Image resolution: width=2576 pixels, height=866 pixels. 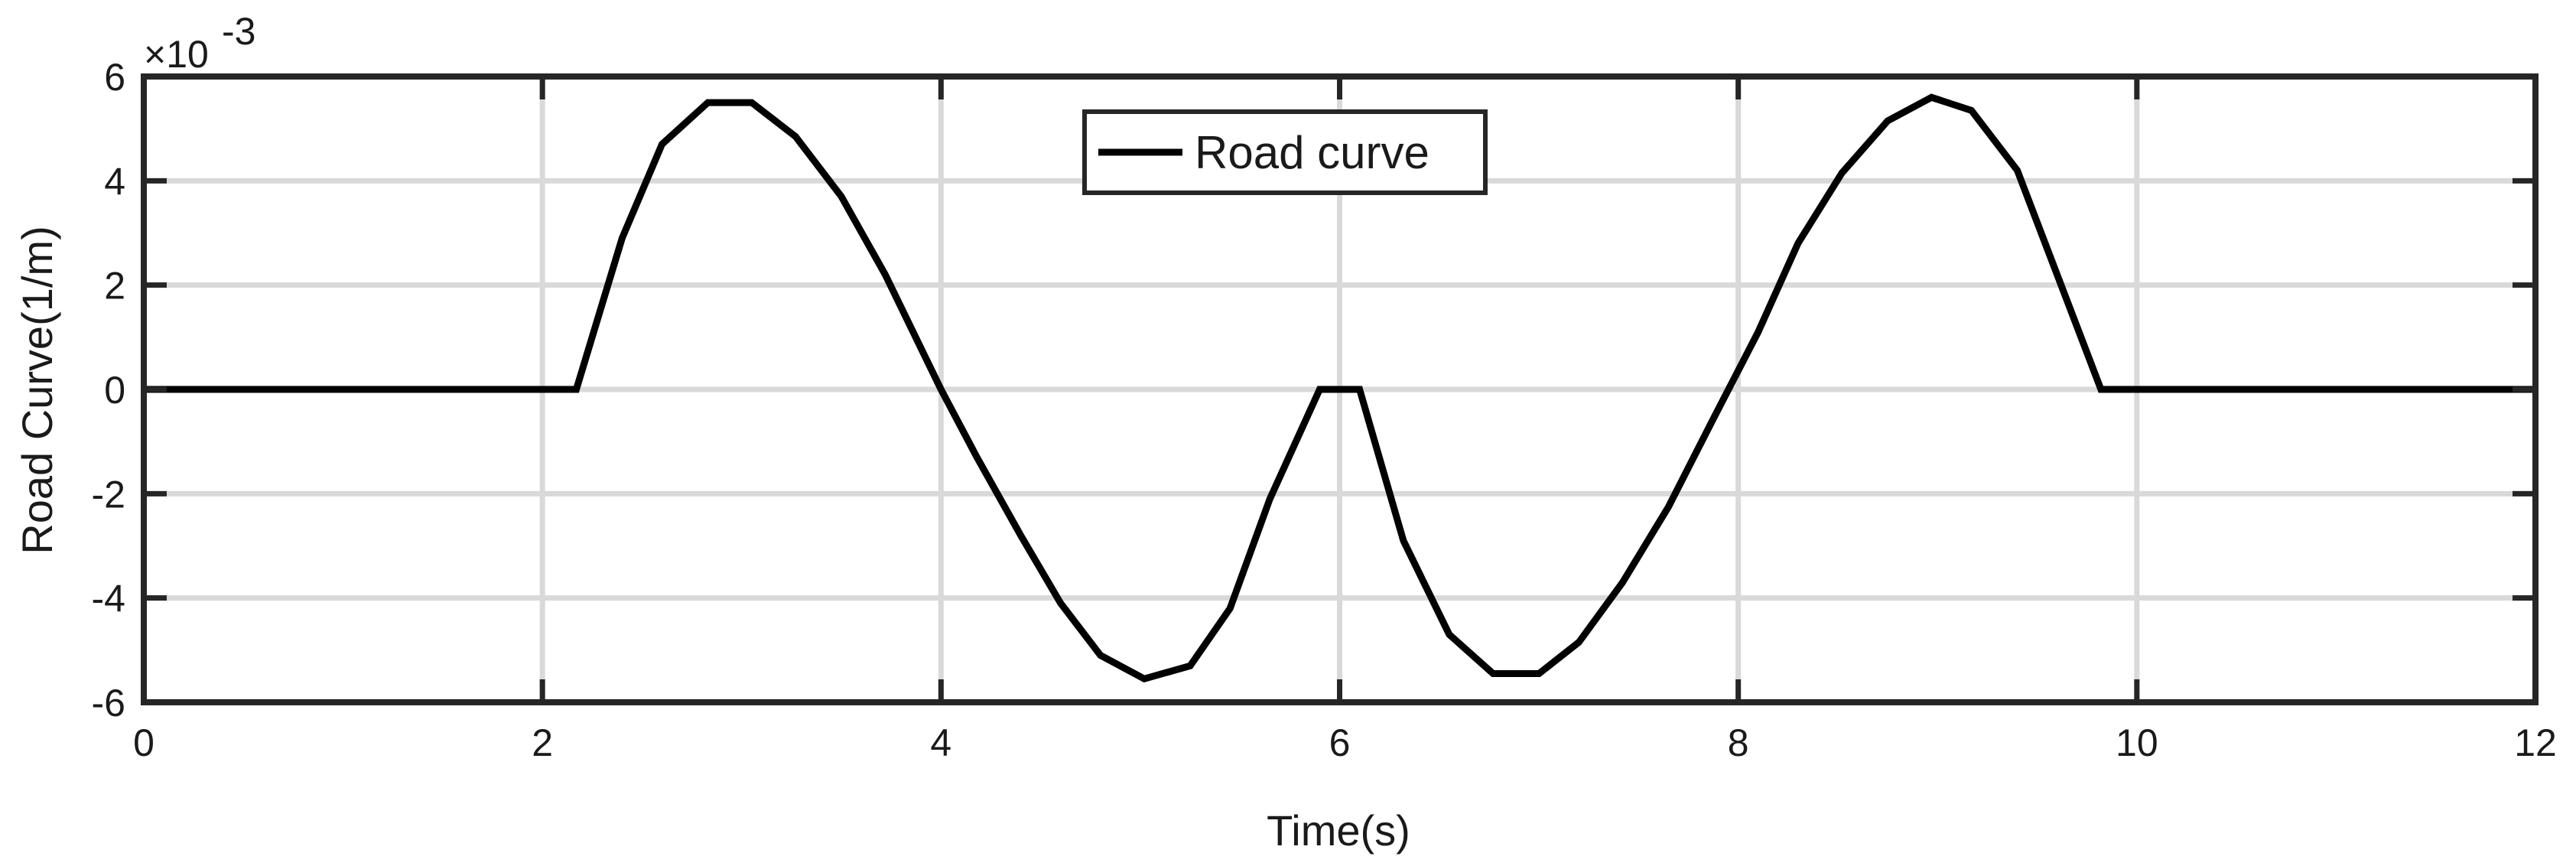 What do you see at coordinates (108, 599) in the screenshot?
I see `y-tick-label: -4` at bounding box center [108, 599].